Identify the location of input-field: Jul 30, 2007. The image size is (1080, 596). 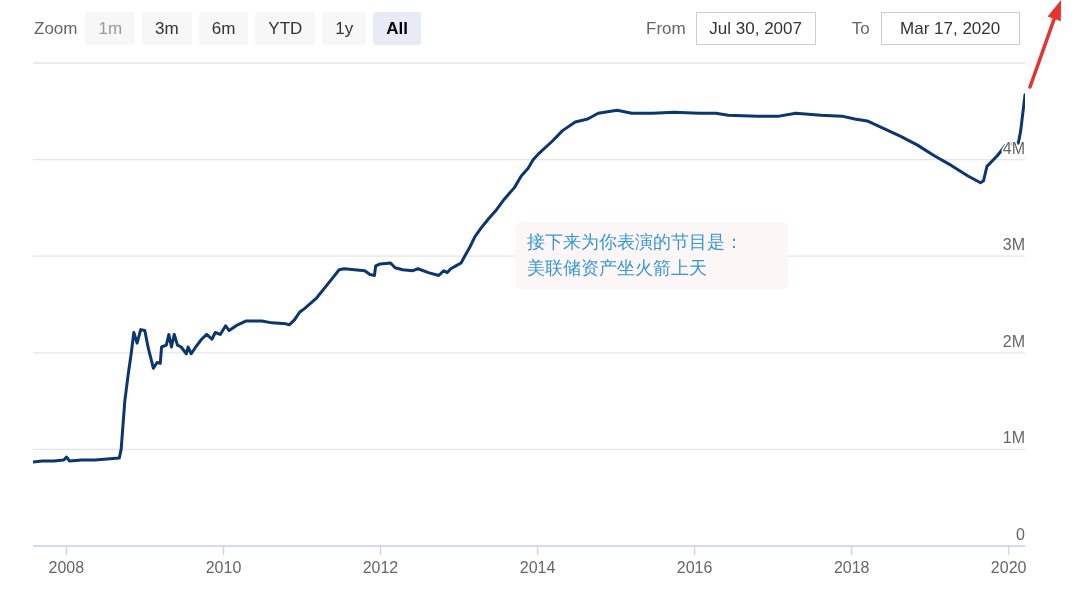
(755, 28).